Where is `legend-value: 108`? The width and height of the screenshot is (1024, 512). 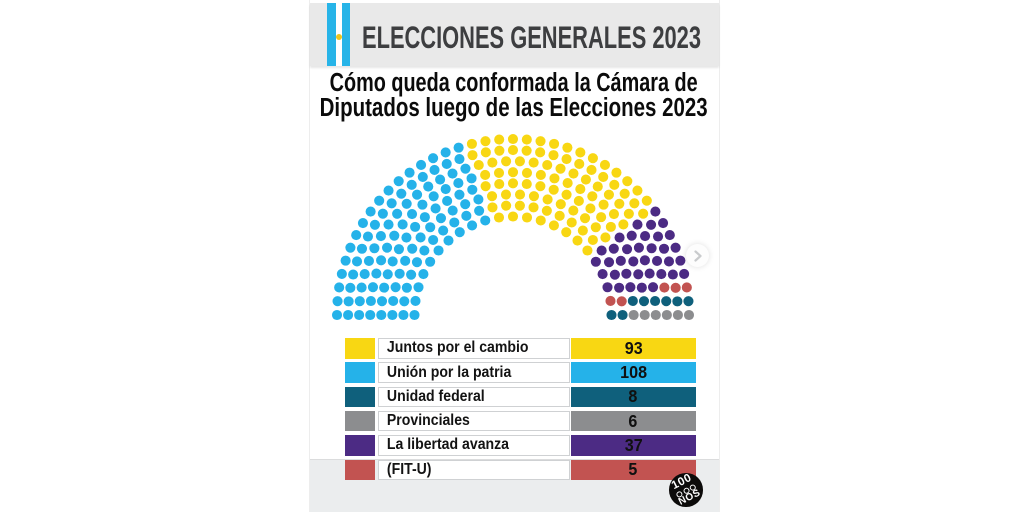
legend-value: 108 is located at coordinates (633, 372).